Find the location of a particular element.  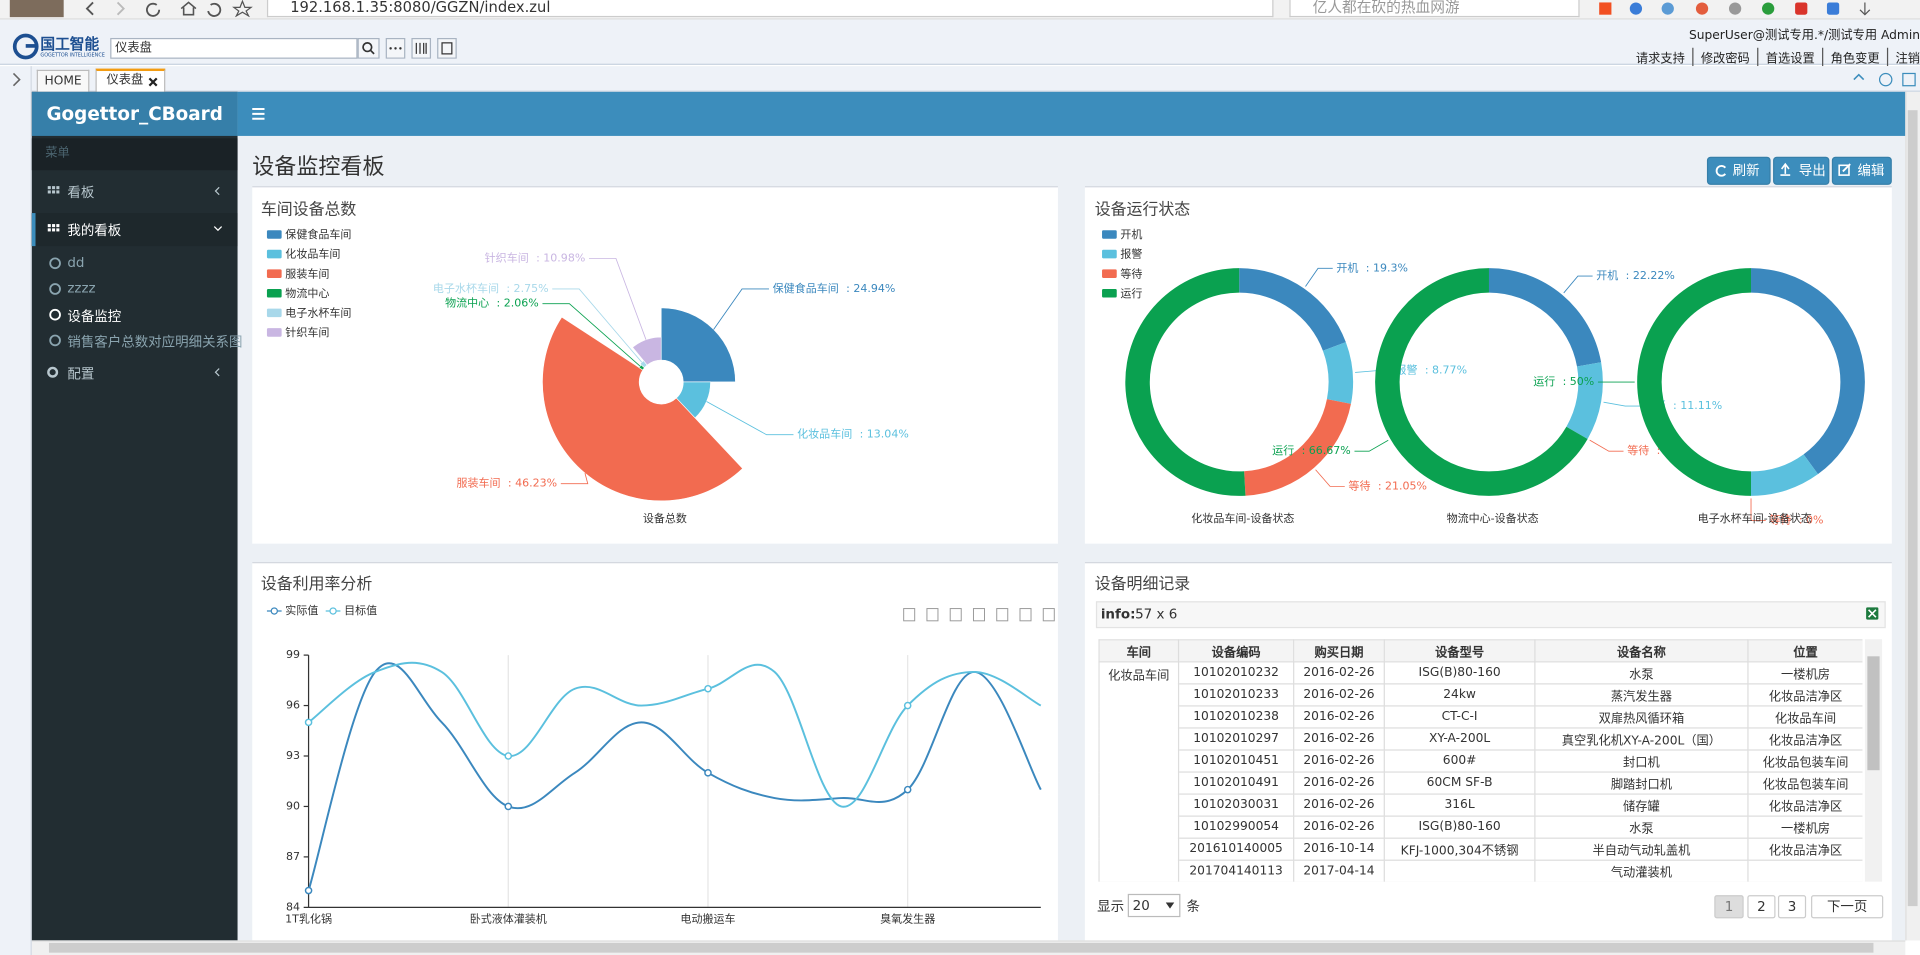

submenu-item: 销售客户总数对应明细关系图 is located at coordinates (155, 342).